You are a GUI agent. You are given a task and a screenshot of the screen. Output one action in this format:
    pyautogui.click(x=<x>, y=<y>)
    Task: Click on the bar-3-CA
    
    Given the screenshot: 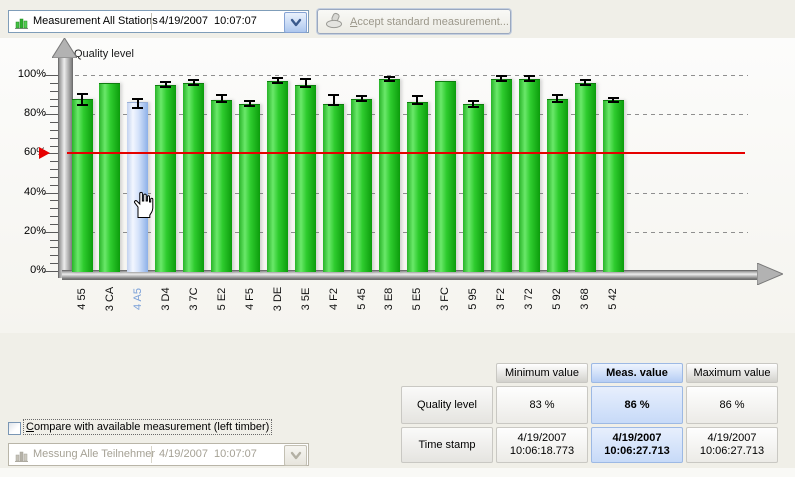 What is the action you would take?
    pyautogui.click(x=109, y=177)
    